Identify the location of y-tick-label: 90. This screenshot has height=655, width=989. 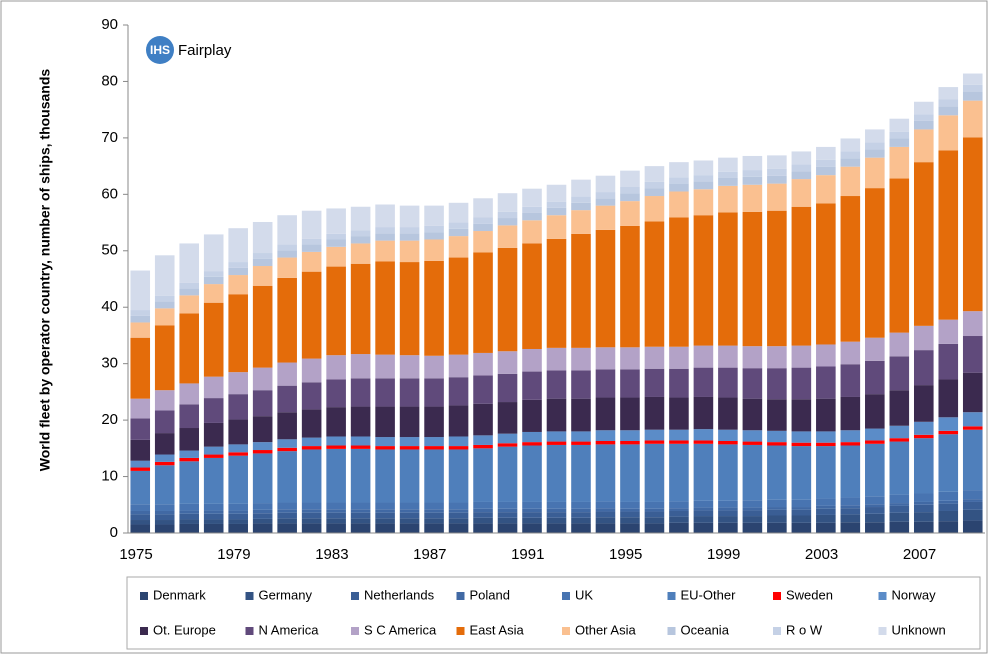
(109, 24).